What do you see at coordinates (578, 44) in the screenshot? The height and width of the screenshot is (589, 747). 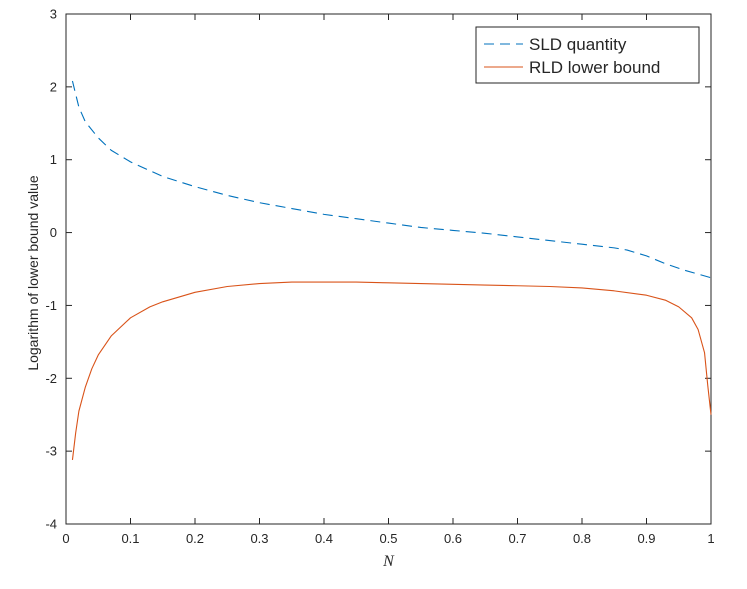 I see `legend-label: SLD quantity` at bounding box center [578, 44].